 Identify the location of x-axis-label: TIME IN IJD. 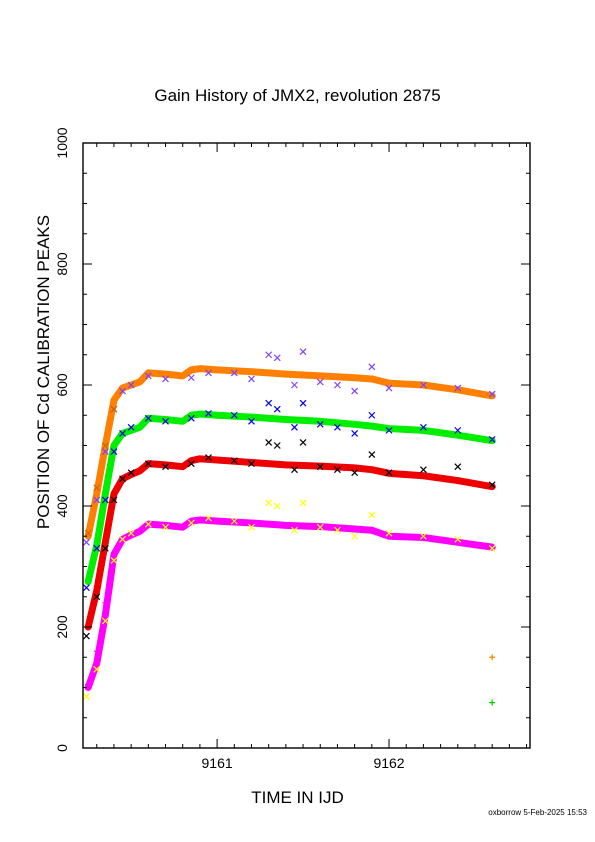
(297, 797).